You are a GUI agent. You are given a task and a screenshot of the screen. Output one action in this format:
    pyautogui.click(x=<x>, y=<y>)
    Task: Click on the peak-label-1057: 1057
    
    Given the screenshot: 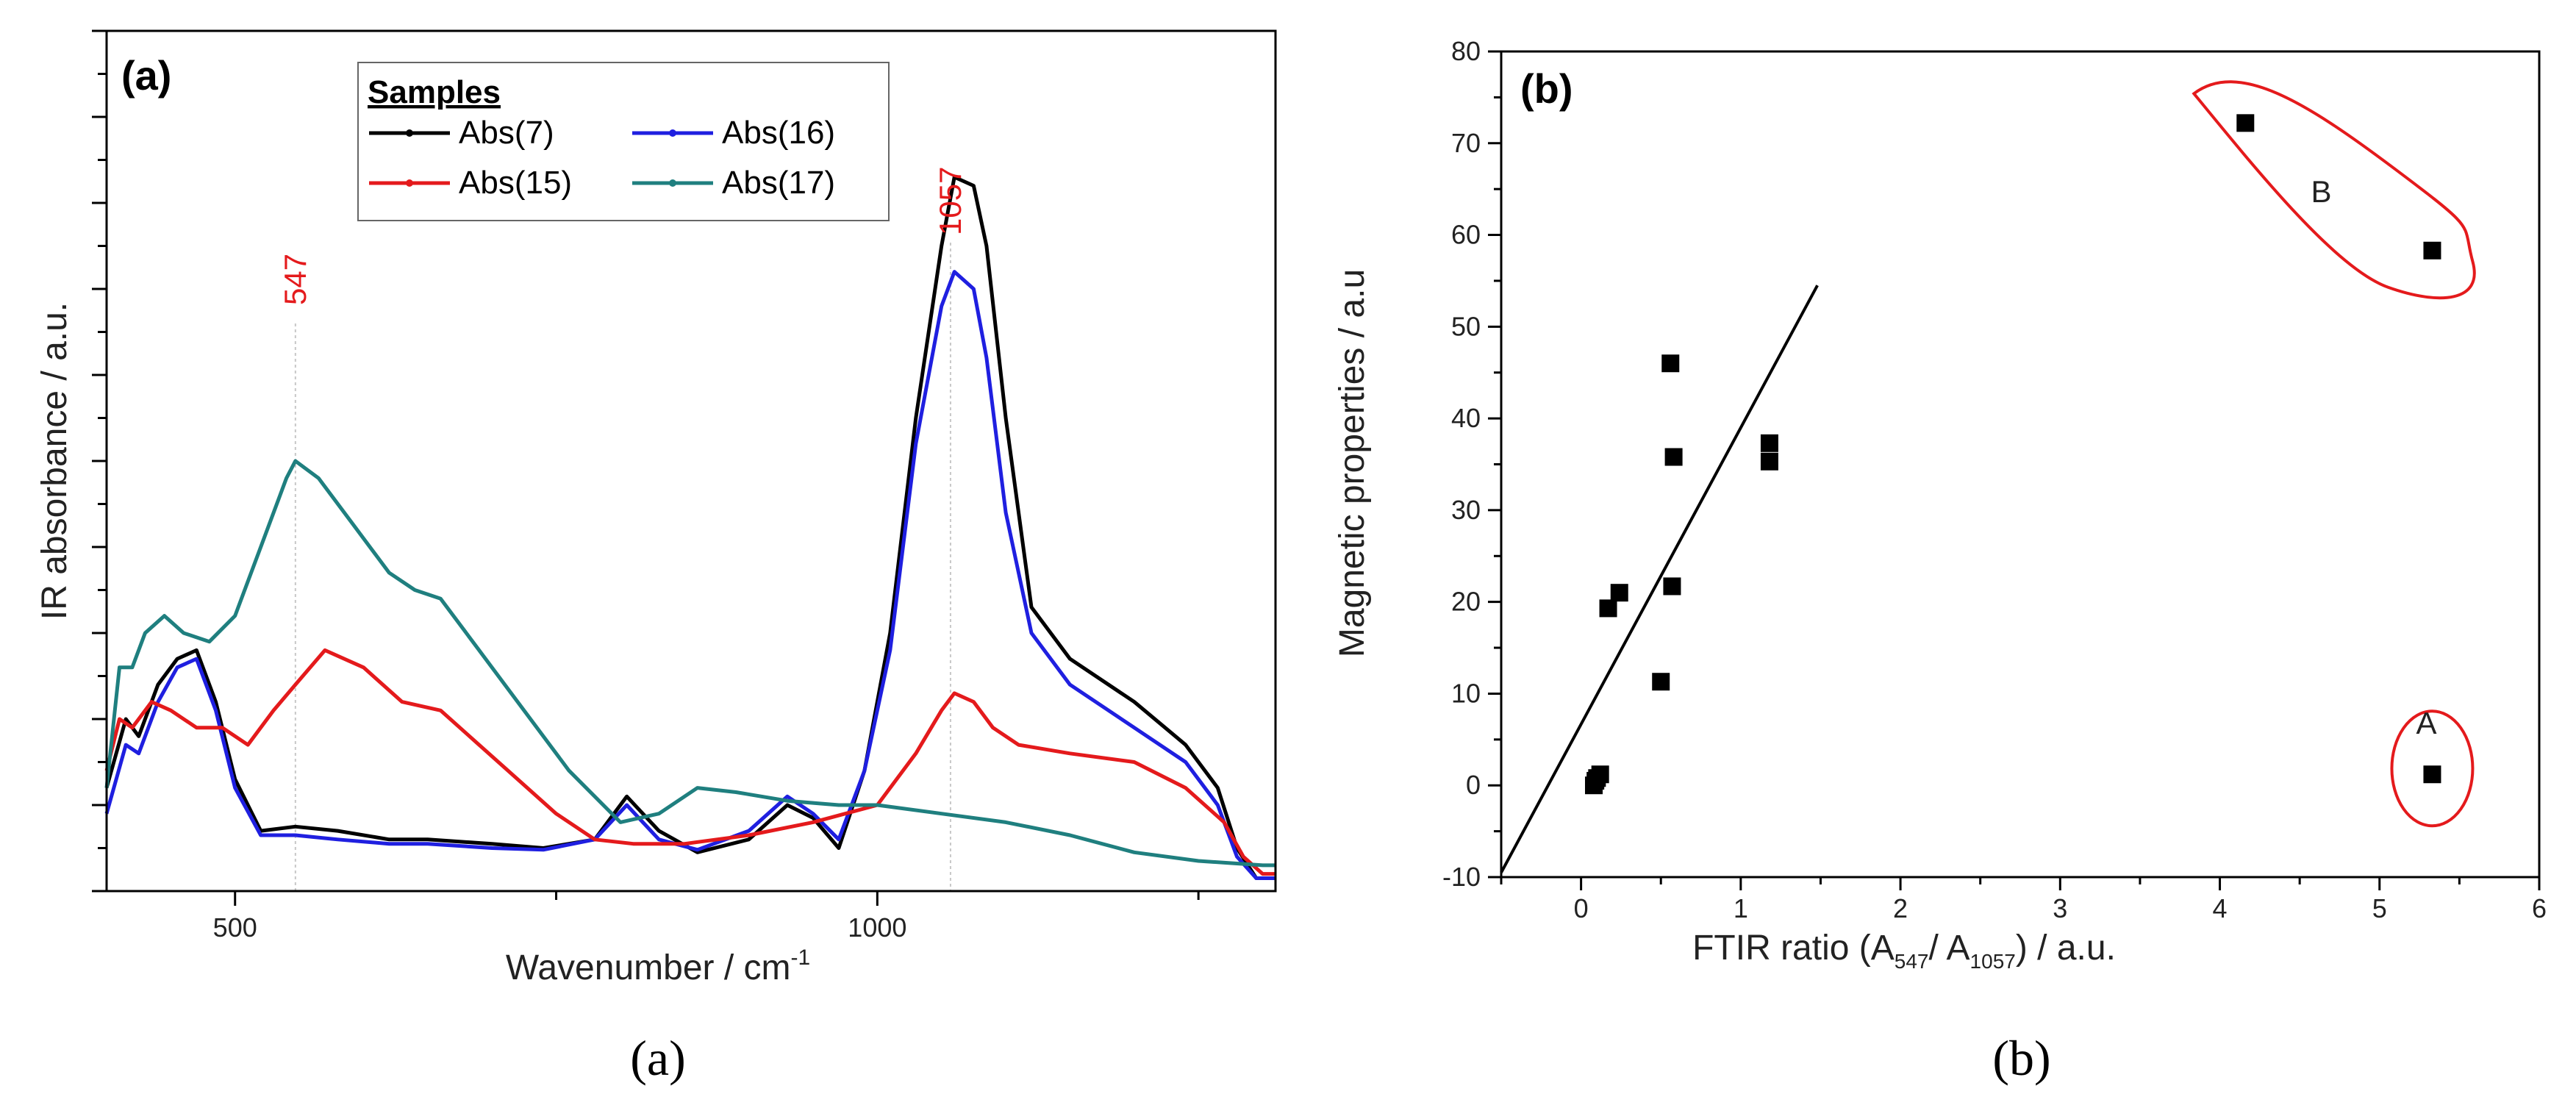 What is the action you would take?
    pyautogui.click(x=950, y=201)
    